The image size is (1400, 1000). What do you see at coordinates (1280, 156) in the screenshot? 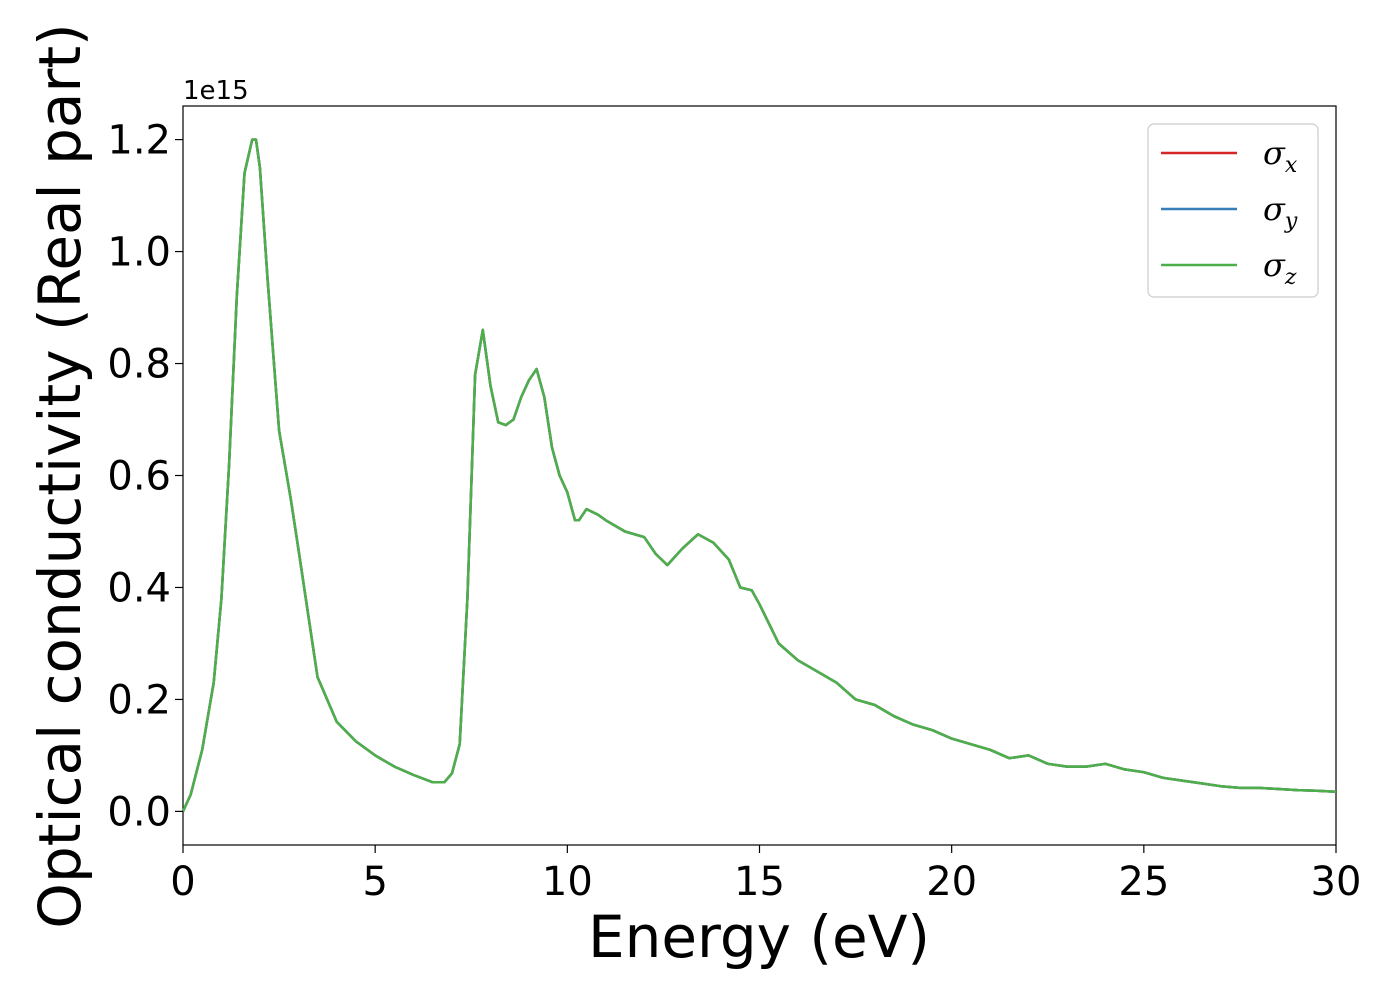
I see `legend-label: σx` at bounding box center [1280, 156].